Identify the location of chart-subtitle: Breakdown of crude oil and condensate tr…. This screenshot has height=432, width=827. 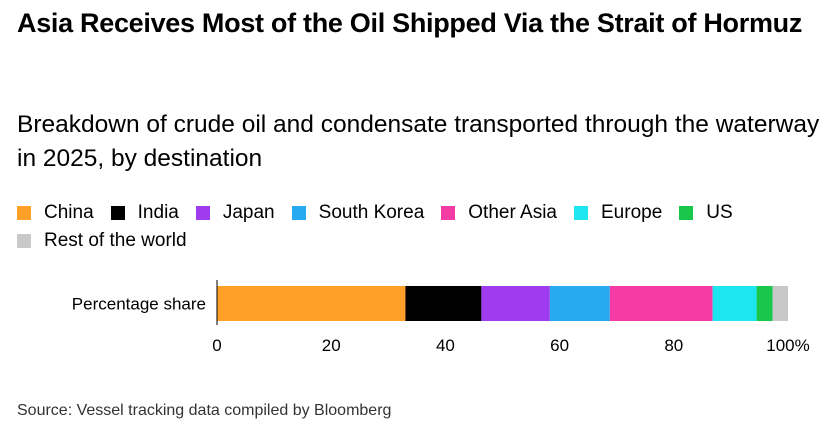
(418, 141).